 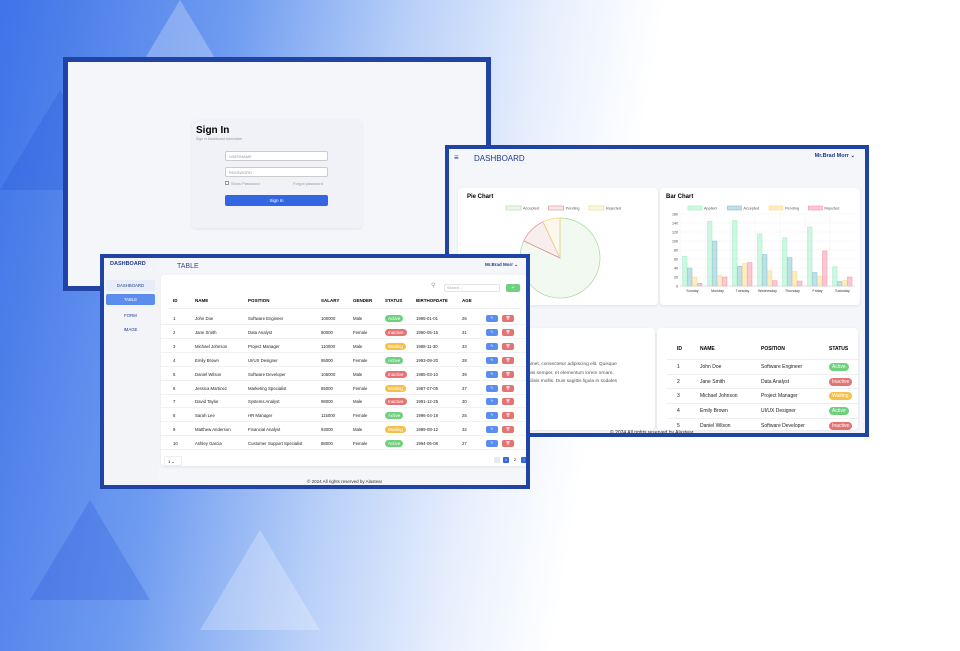 I want to click on table-cell: Sarah Lee, so click(x=205, y=416).